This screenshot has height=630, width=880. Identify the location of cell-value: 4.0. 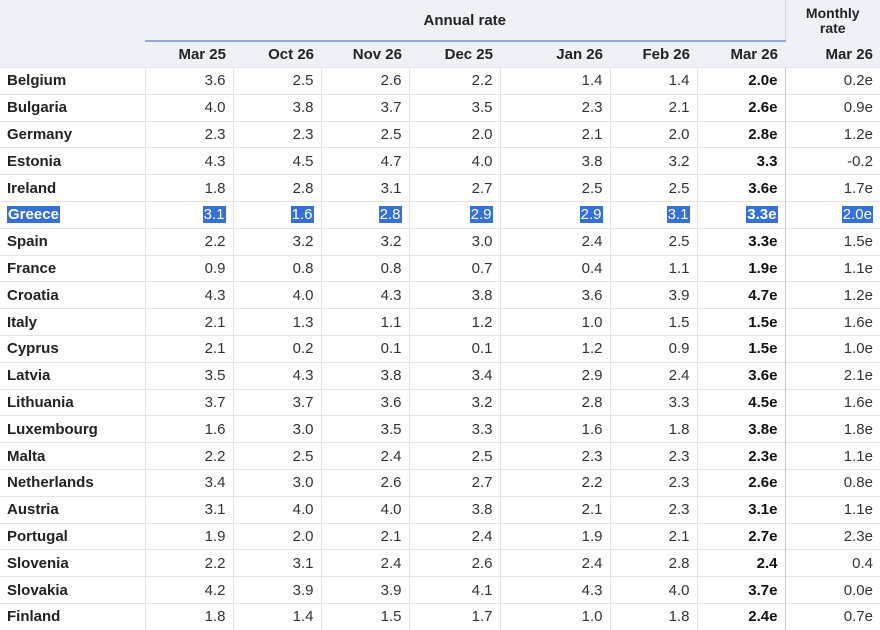
(364, 509).